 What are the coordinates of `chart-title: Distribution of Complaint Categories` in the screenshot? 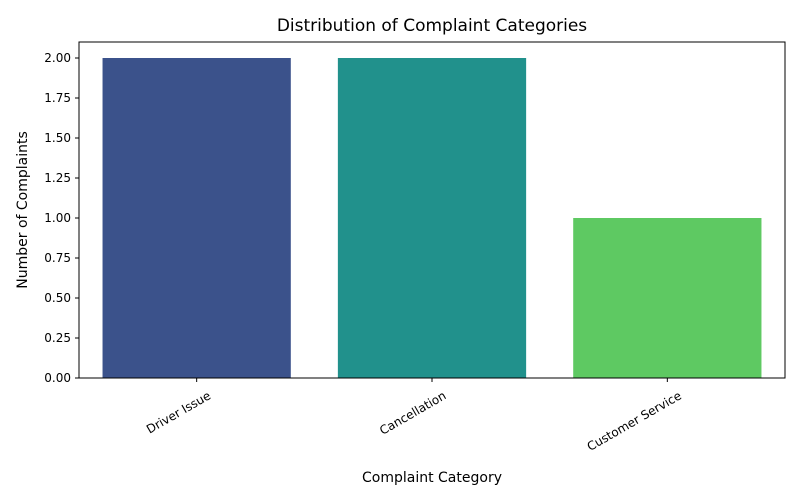 It's located at (432, 26).